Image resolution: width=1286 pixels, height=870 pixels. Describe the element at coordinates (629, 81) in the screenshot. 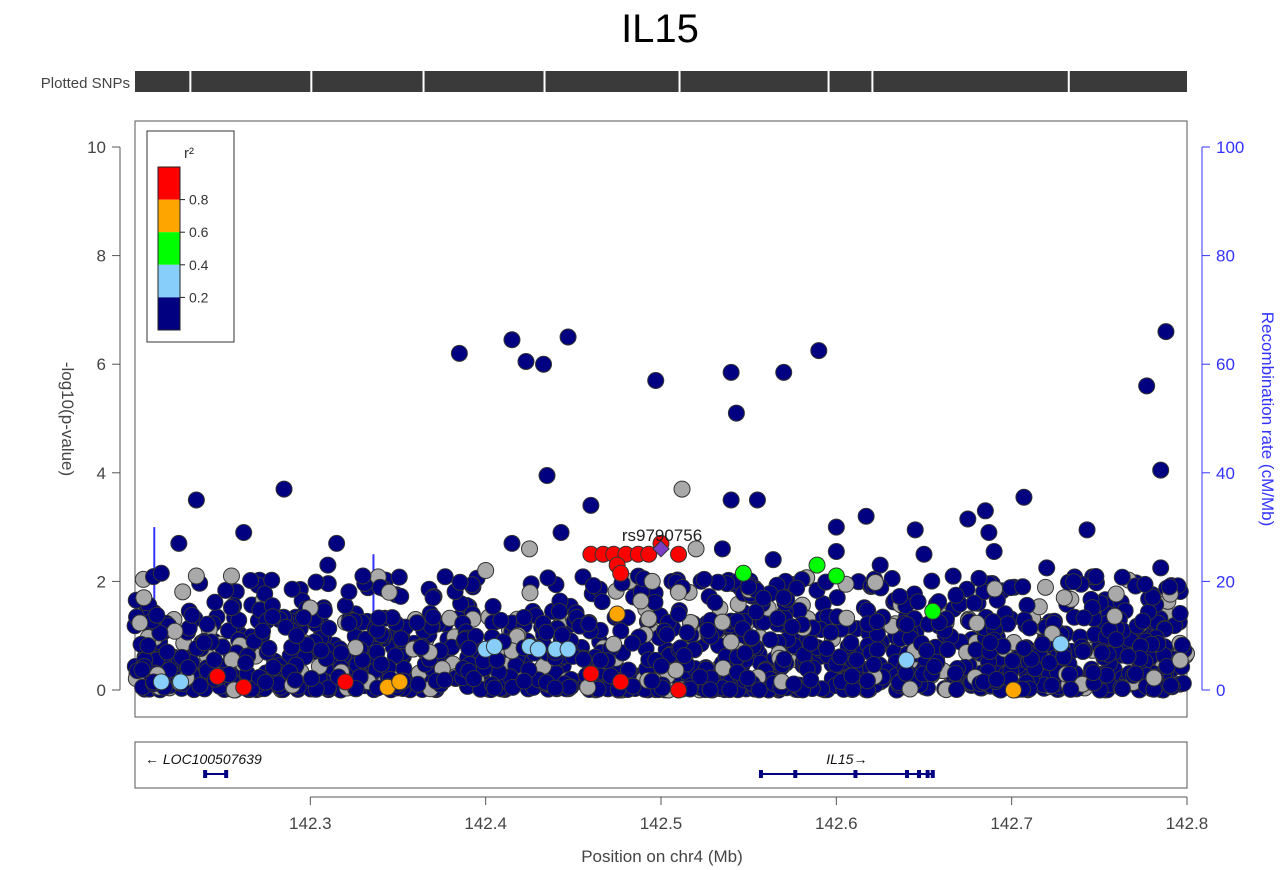

I see `plotted-snps-gaps` at that location.